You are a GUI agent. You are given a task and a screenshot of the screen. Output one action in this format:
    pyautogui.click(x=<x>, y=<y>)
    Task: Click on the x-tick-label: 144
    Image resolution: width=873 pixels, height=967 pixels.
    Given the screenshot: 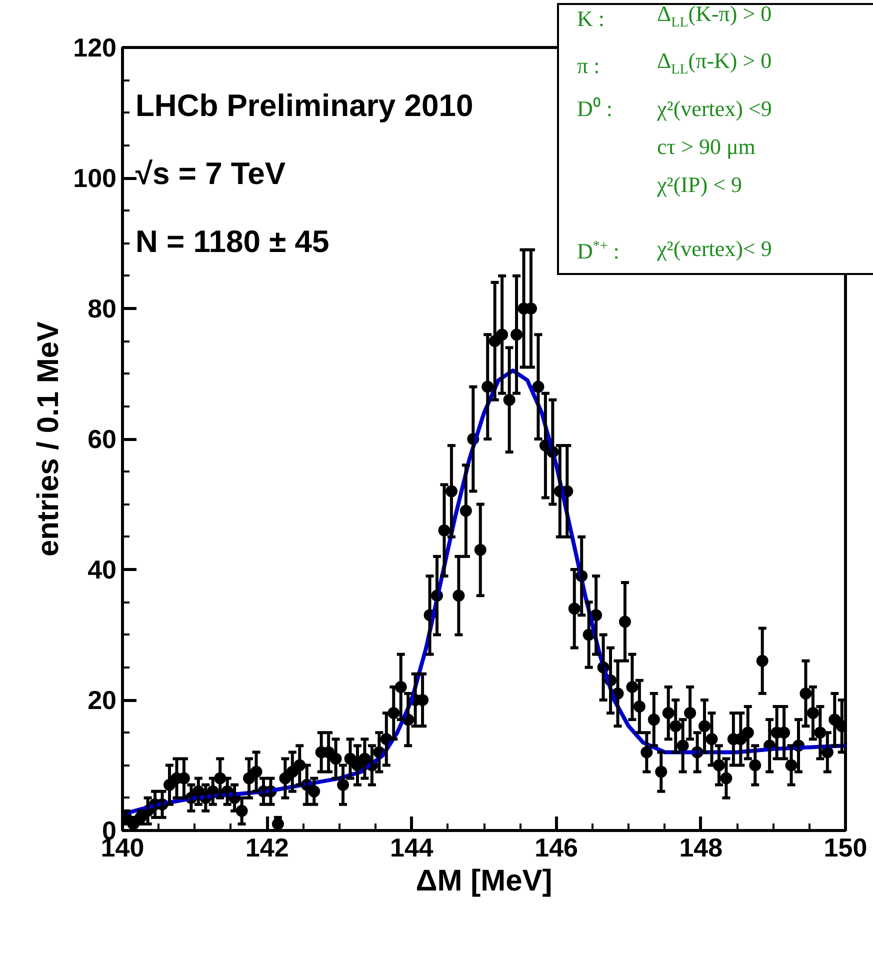 What is the action you would take?
    pyautogui.click(x=412, y=847)
    